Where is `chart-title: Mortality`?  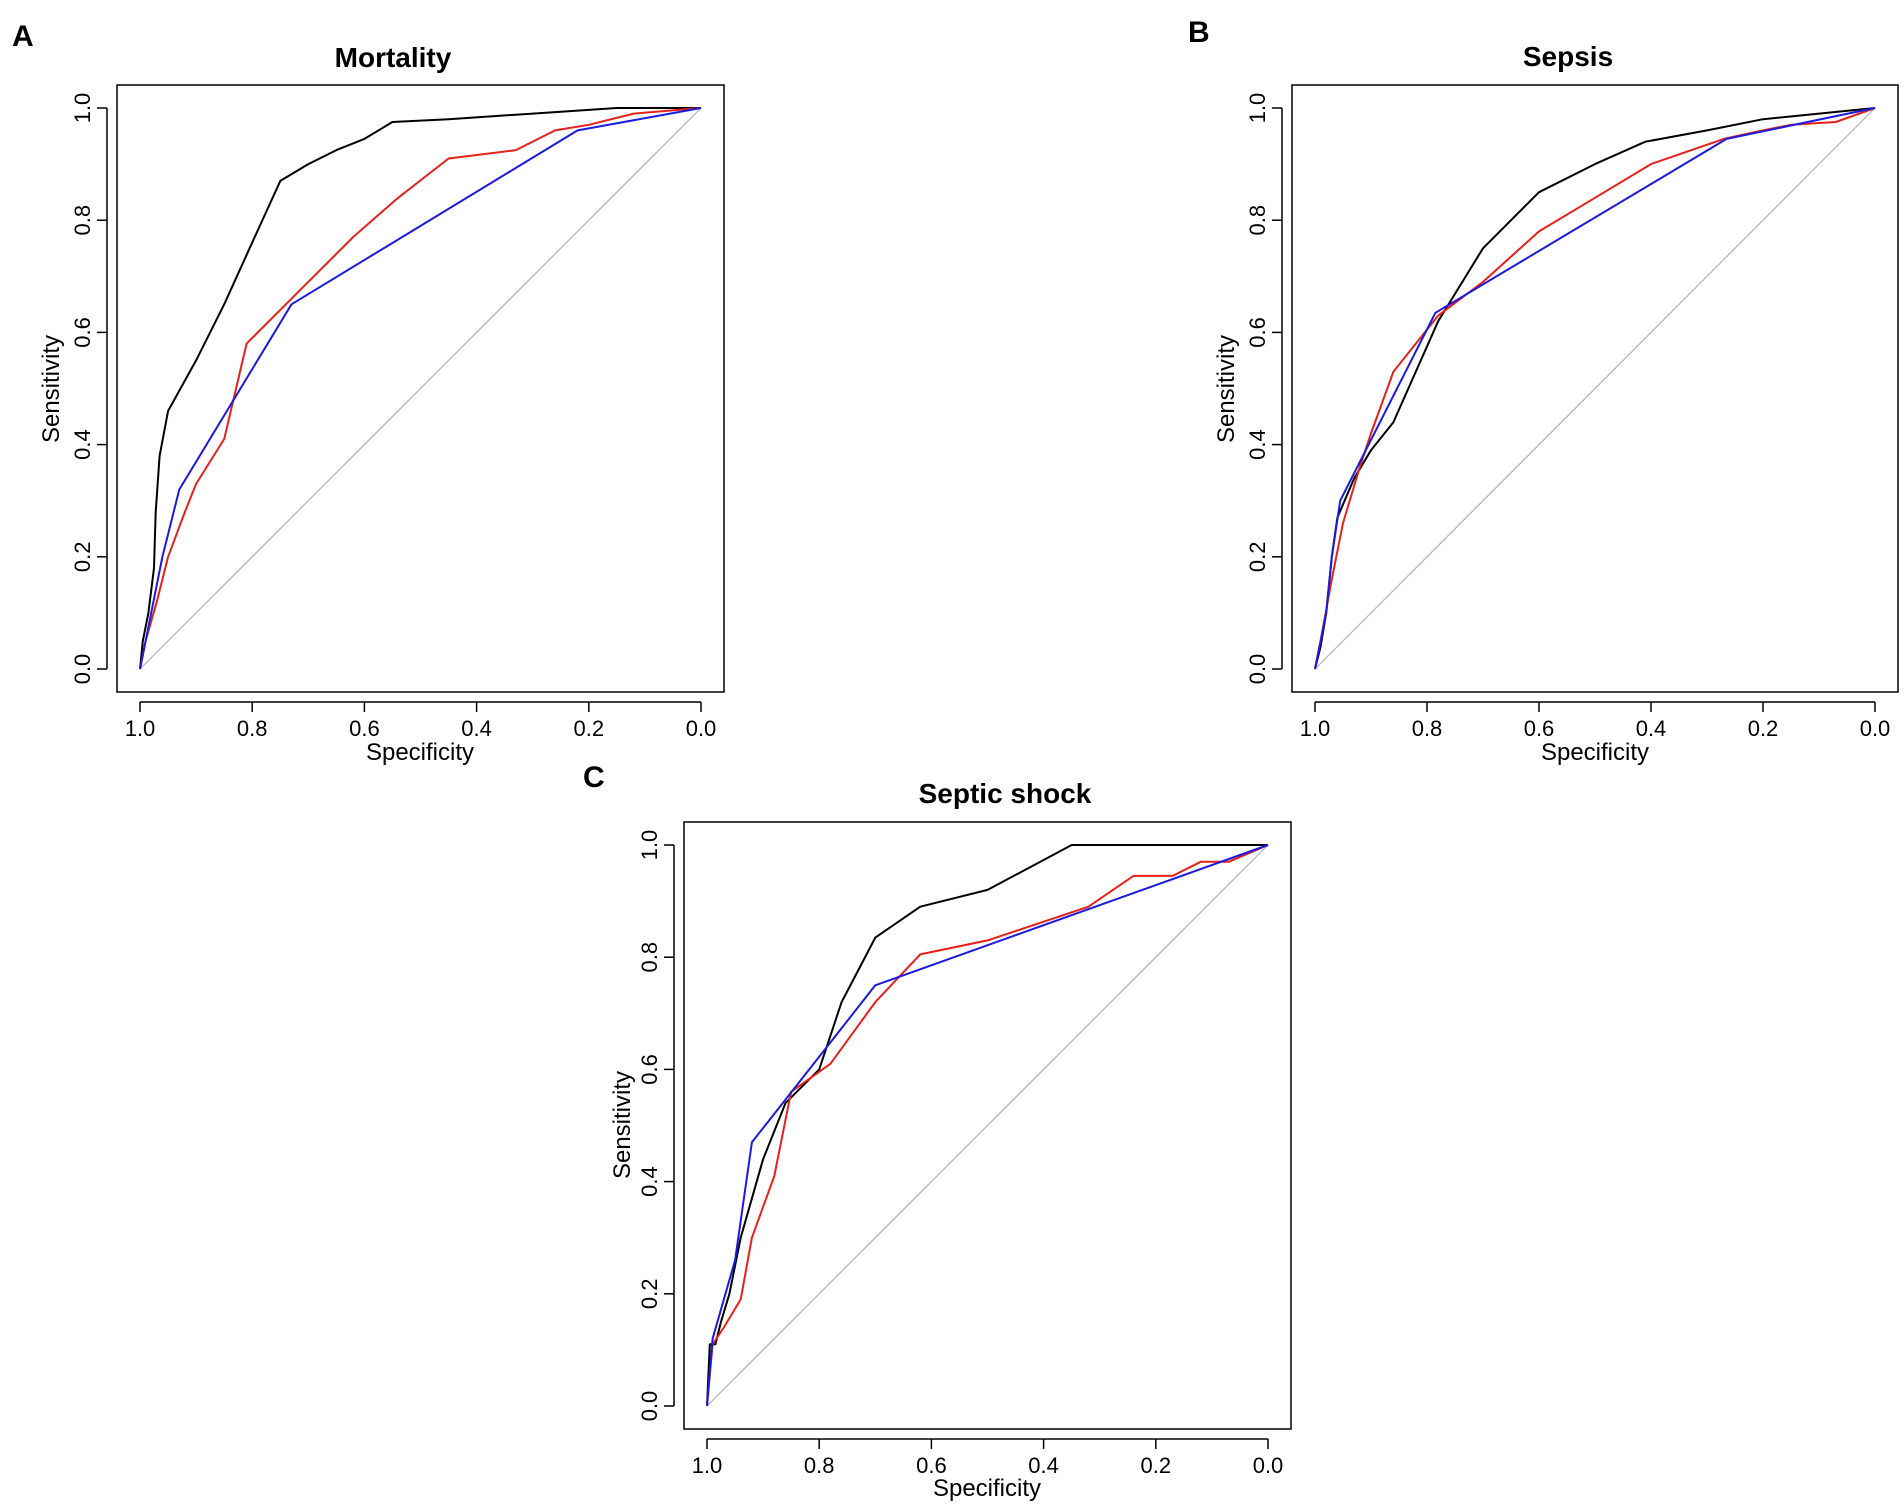 chart-title: Mortality is located at coordinates (393, 57).